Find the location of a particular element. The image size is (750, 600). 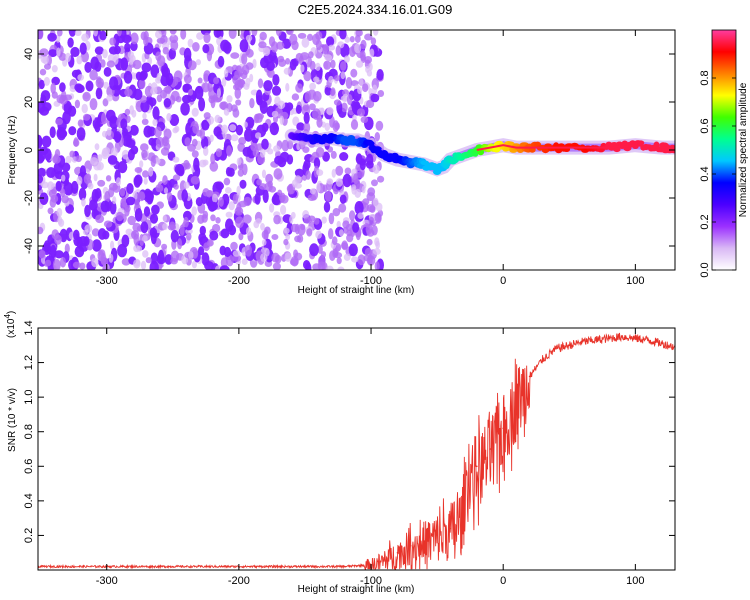

colorbar-tick-label: 0.4 is located at coordinates (705, 173).